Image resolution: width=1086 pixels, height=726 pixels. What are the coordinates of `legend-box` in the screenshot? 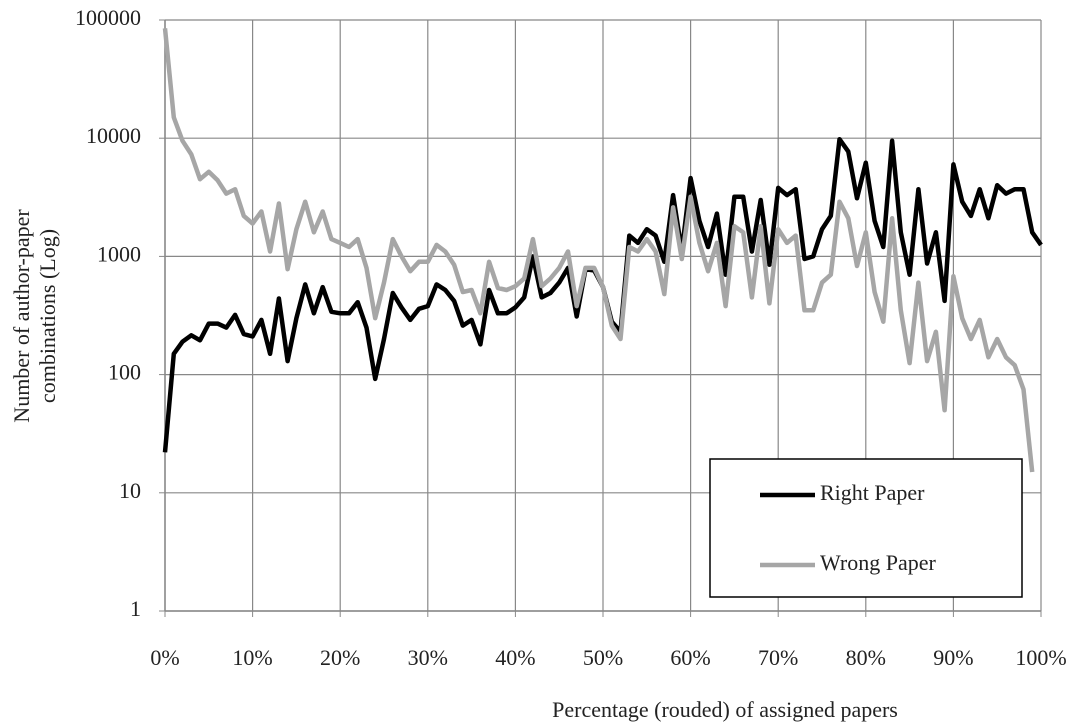 It's located at (866, 528).